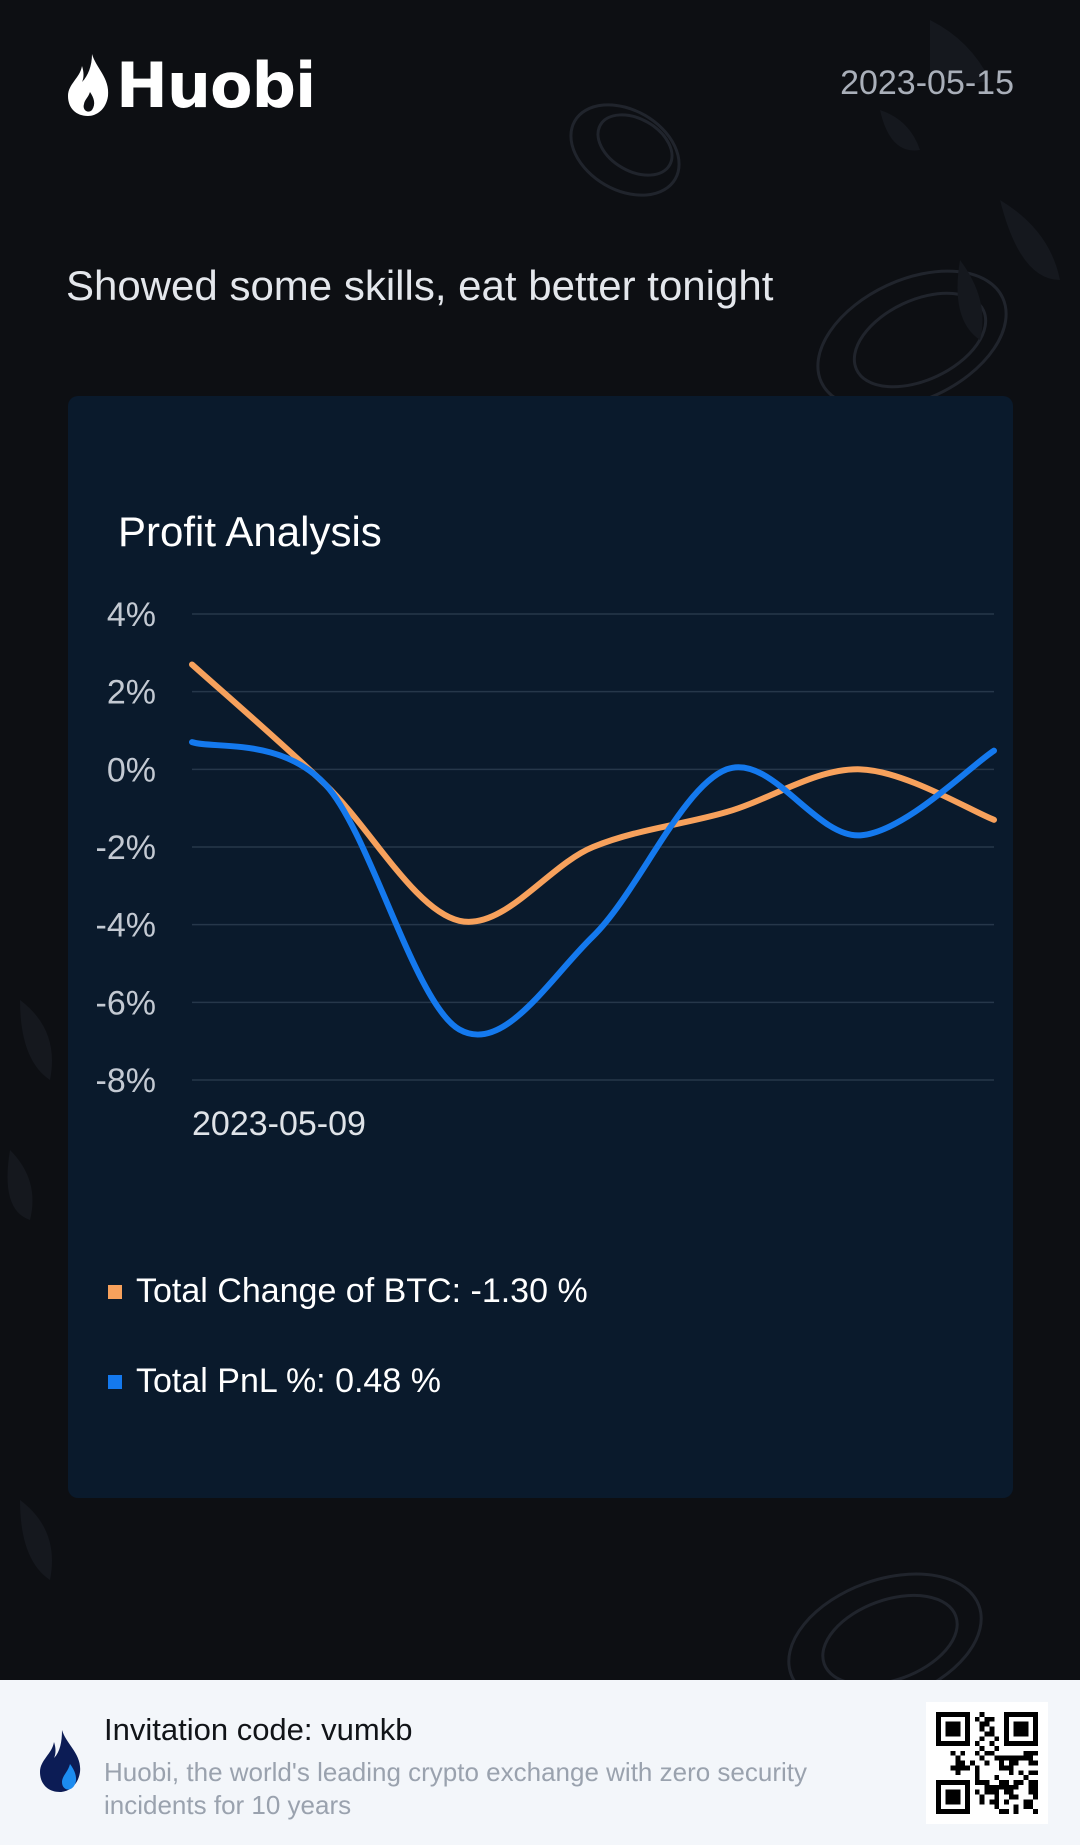  Describe the element at coordinates (927, 83) in the screenshot. I see `share-date: 2023-05-15` at that location.